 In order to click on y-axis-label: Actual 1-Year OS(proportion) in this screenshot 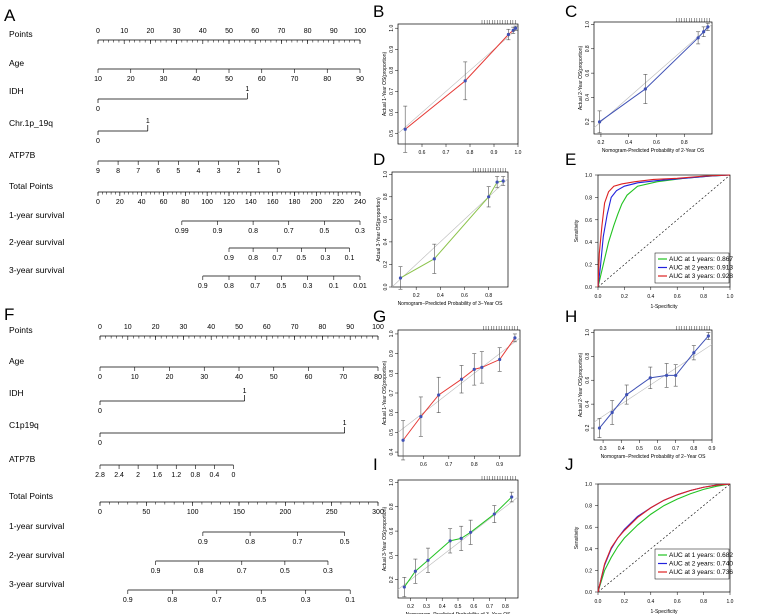, I will do `click(385, 84)`.